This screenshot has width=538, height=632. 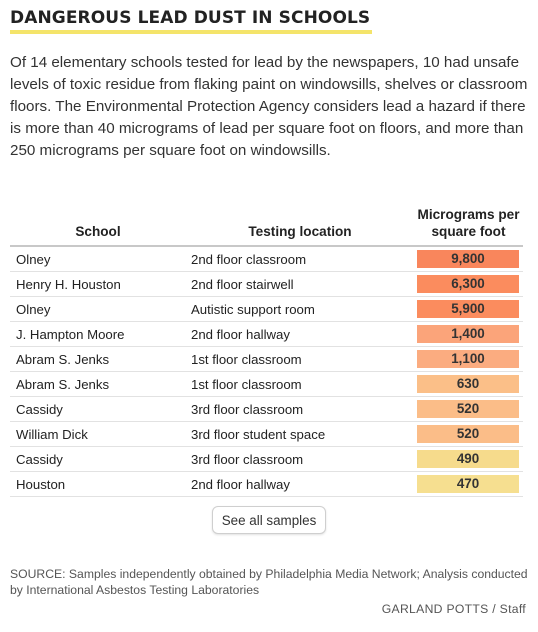 I want to click on cell-location: 2nd floor stairwell, so click(x=300, y=284).